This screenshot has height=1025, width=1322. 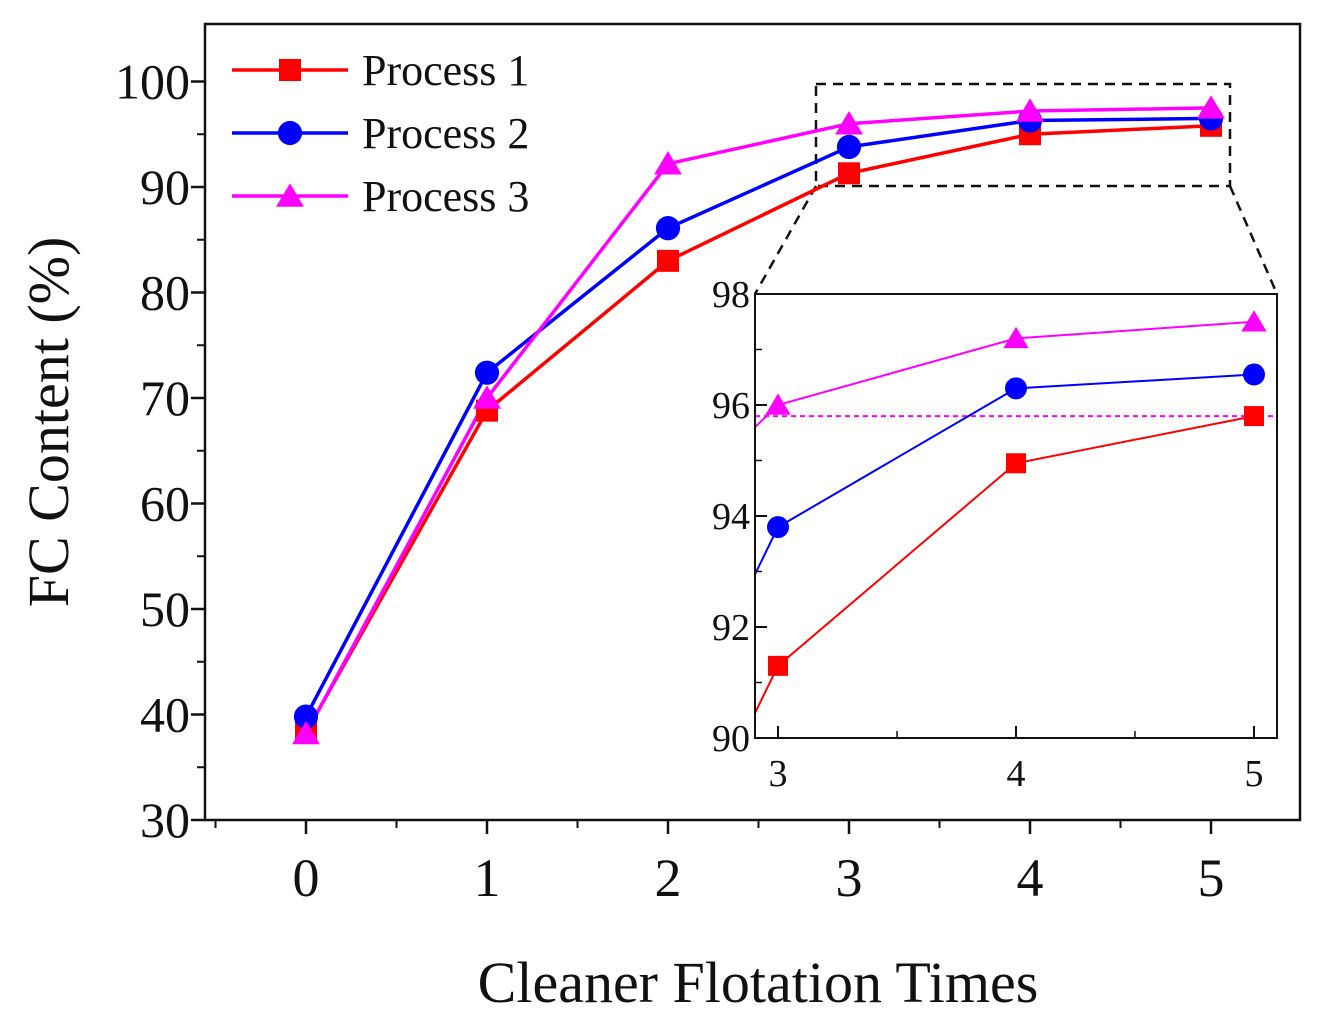 I want to click on legend: Process 1 Process 2 Process 3, so click(x=380, y=133).